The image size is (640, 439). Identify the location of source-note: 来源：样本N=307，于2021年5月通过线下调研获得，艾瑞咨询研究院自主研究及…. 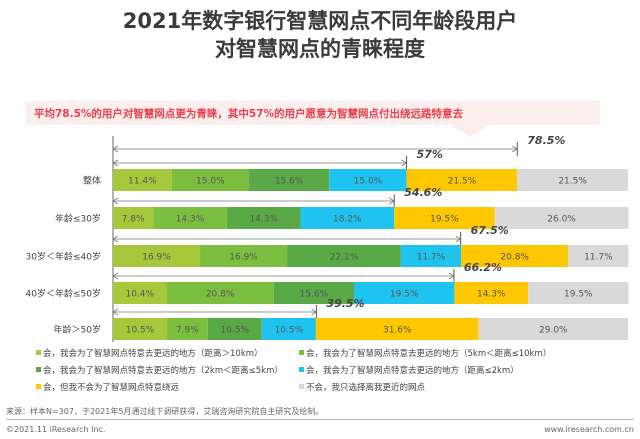
(165, 411).